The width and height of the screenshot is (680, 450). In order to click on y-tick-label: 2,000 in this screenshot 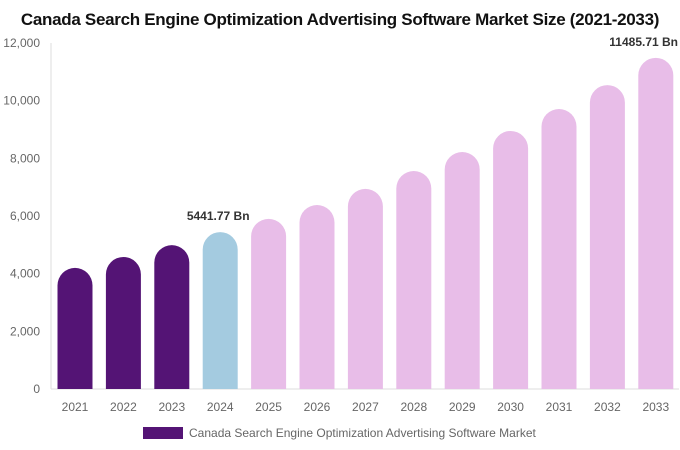, I will do `click(25, 331)`.